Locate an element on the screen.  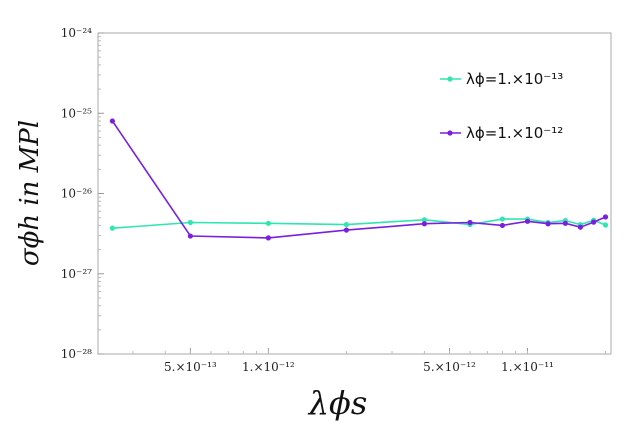
y-tick-label: 10⁻²⁵ is located at coordinates (76, 113).